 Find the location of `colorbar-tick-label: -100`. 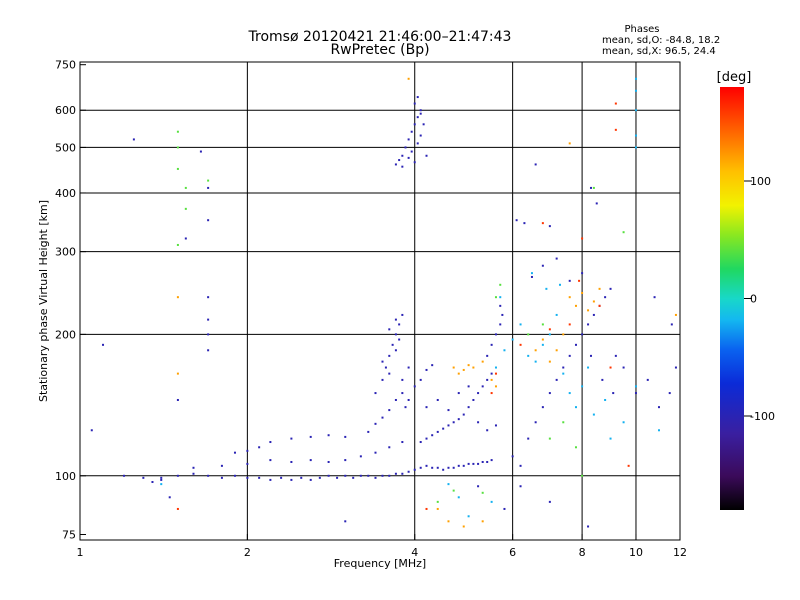

colorbar-tick-label: -100 is located at coordinates (762, 416).